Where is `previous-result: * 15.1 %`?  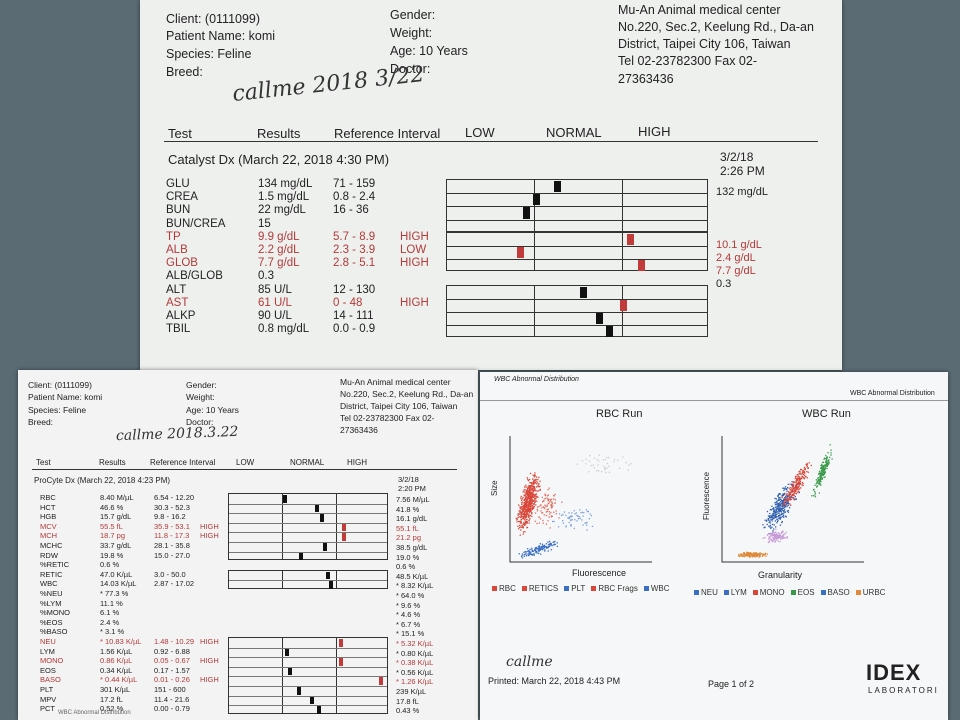 previous-result: * 15.1 % is located at coordinates (410, 634).